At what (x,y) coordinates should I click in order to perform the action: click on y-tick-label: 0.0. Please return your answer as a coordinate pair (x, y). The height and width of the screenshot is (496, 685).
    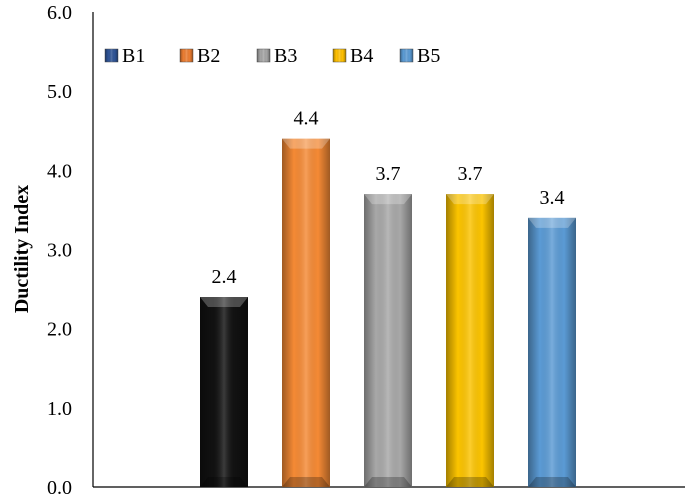
    Looking at the image, I should click on (59, 486).